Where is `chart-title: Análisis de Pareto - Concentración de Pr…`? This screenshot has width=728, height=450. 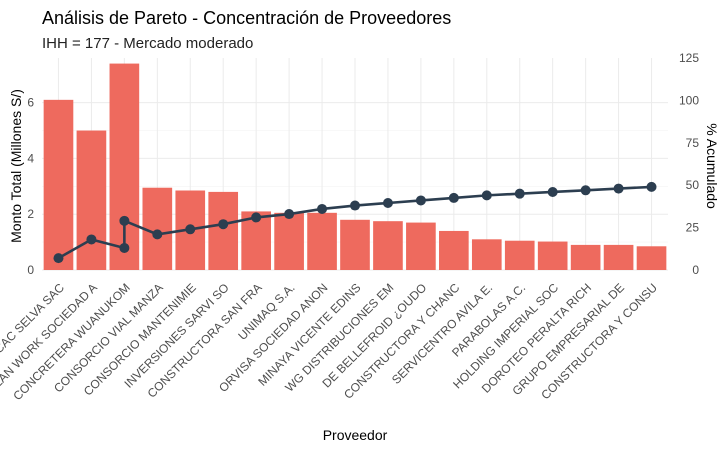
chart-title: Análisis de Pareto - Concentración de Pr… is located at coordinates (246, 18).